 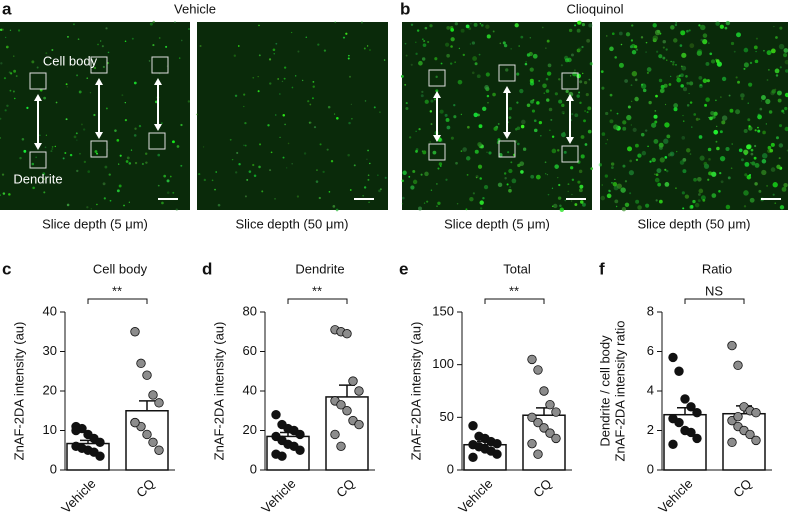 I want to click on significance-bracket, so click(x=117, y=301).